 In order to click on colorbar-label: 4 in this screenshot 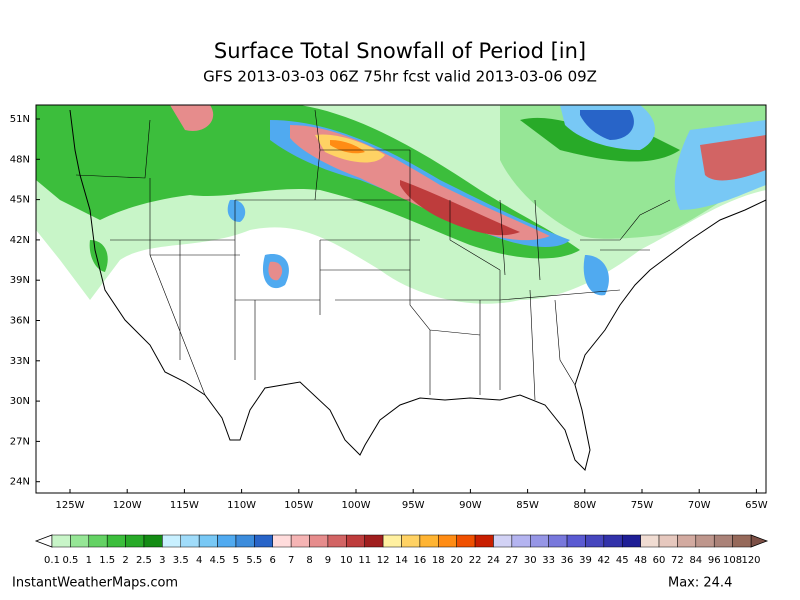, I will do `click(199, 560)`.